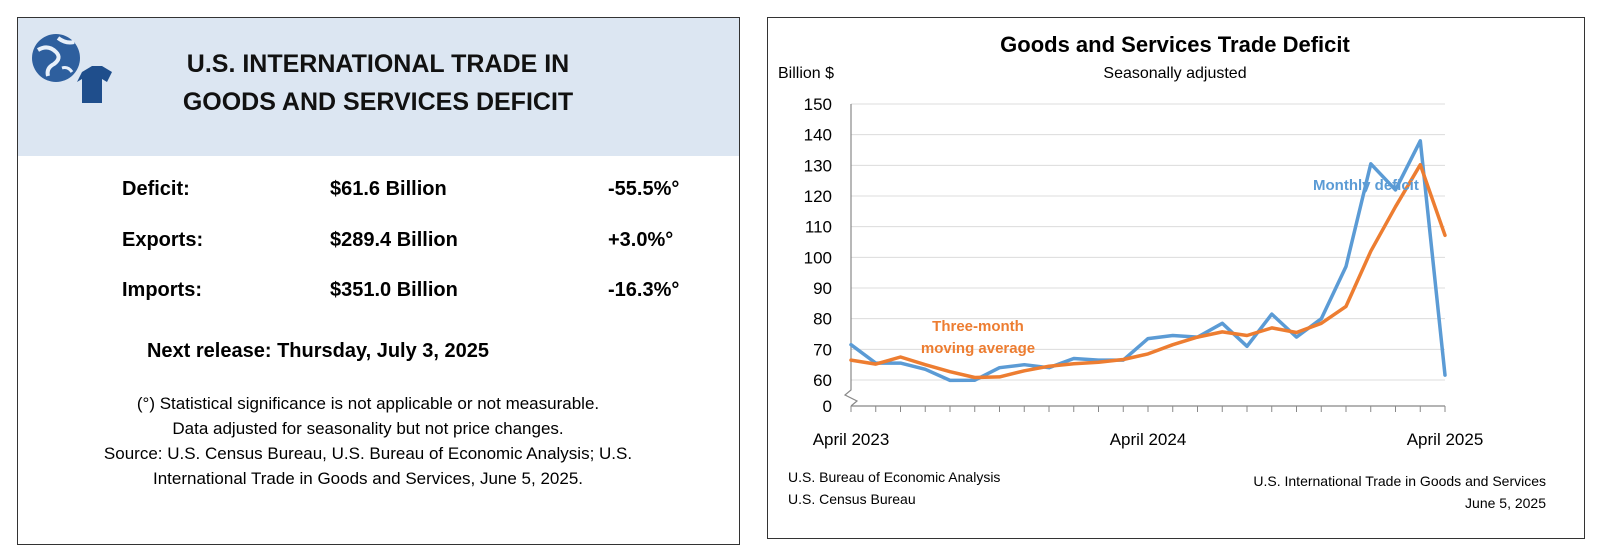 The height and width of the screenshot is (556, 1600). Describe the element at coordinates (818, 227) in the screenshot. I see `y-tick-label: 110` at that location.